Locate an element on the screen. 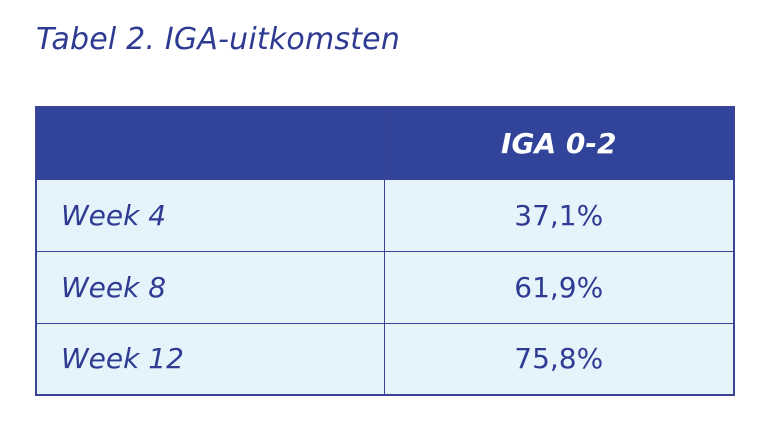 Image resolution: width=769 pixels, height=427 pixels. table-title: Tabel 2. IGA-uitkomsten is located at coordinates (218, 39).